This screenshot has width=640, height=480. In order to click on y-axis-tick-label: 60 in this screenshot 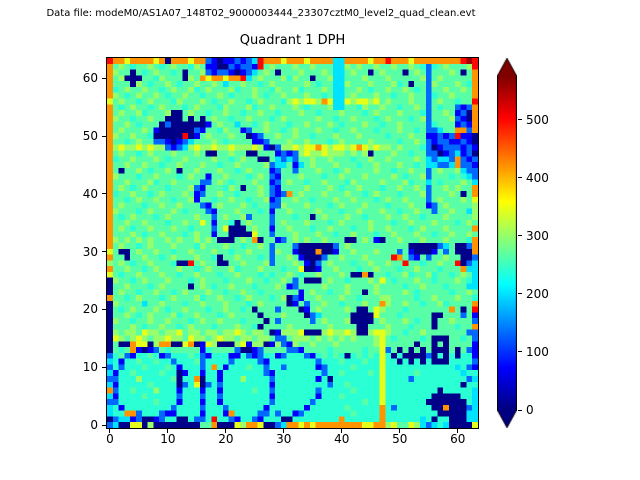, I will do `click(90, 78)`.